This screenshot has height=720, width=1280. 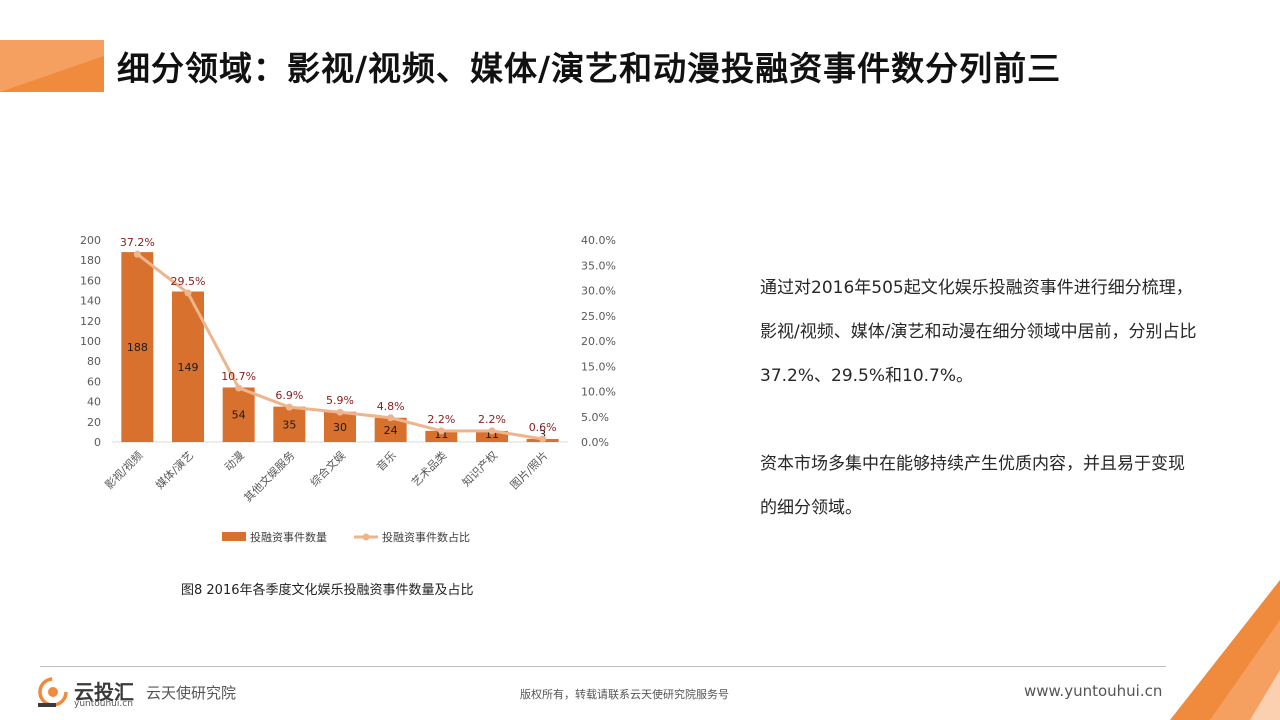 What do you see at coordinates (90, 280) in the screenshot?
I see `y-axis-tick-label: 160` at bounding box center [90, 280].